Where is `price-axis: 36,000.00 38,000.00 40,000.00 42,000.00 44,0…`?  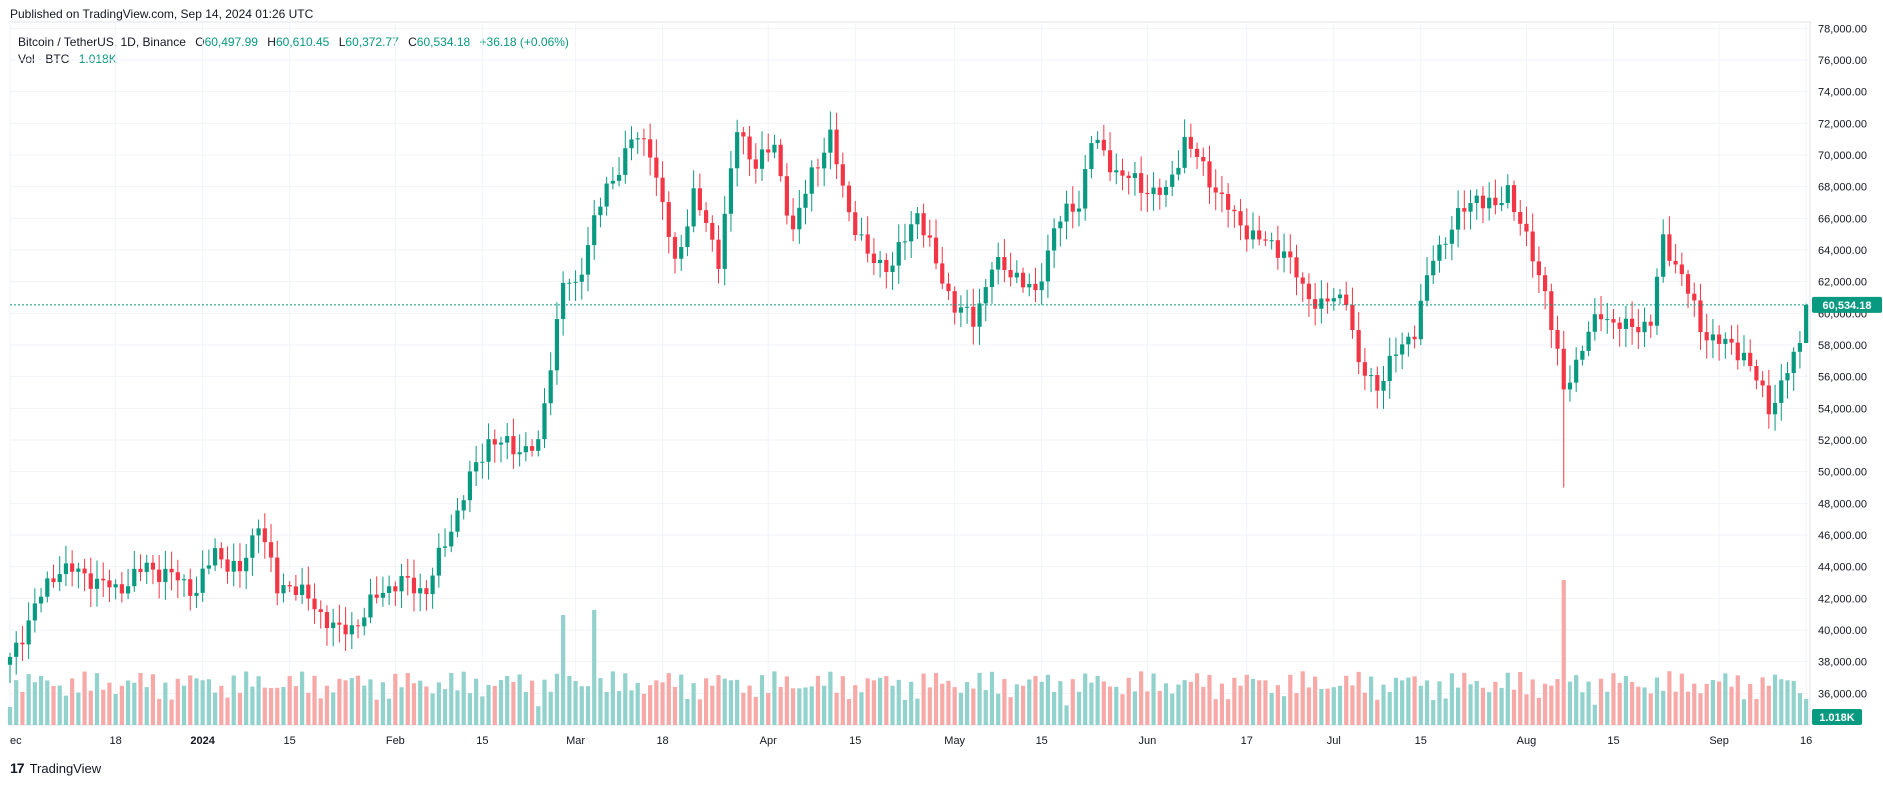 price-axis: 36,000.00 38,000.00 40,000.00 42,000.00 44,0… is located at coordinates (1842, 361).